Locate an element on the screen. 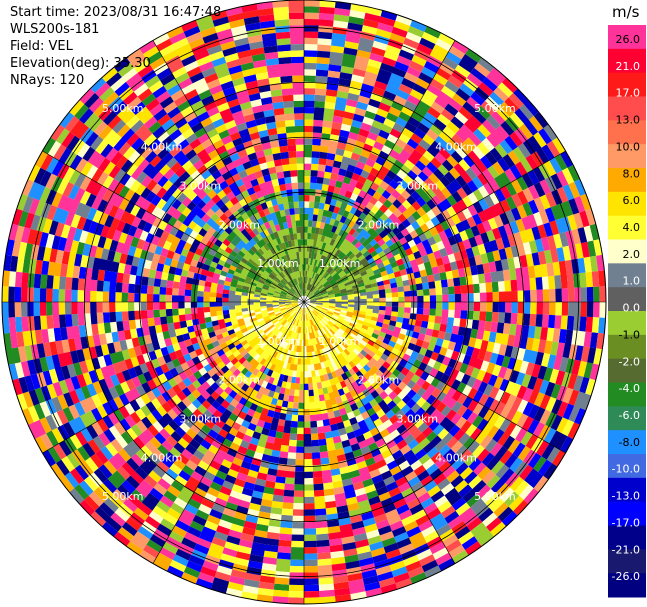 The width and height of the screenshot is (647, 607). colorbar-tick-label: -6.0 is located at coordinates (629, 415).